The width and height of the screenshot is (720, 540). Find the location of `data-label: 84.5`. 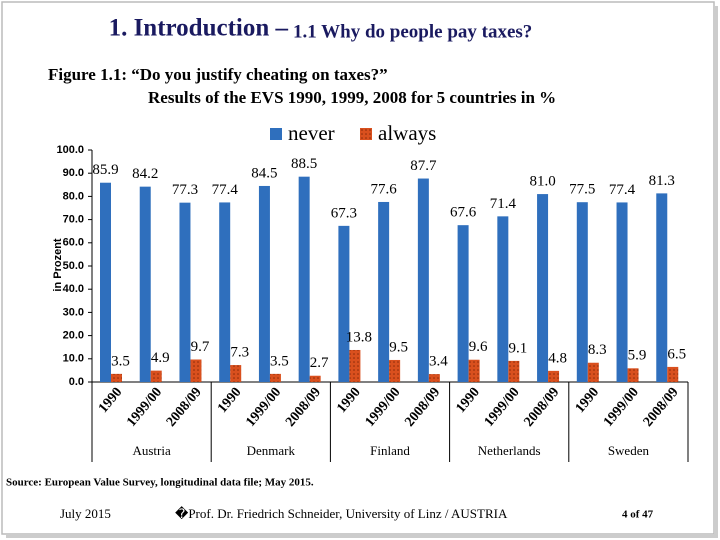

data-label: 84.5 is located at coordinates (264, 173).